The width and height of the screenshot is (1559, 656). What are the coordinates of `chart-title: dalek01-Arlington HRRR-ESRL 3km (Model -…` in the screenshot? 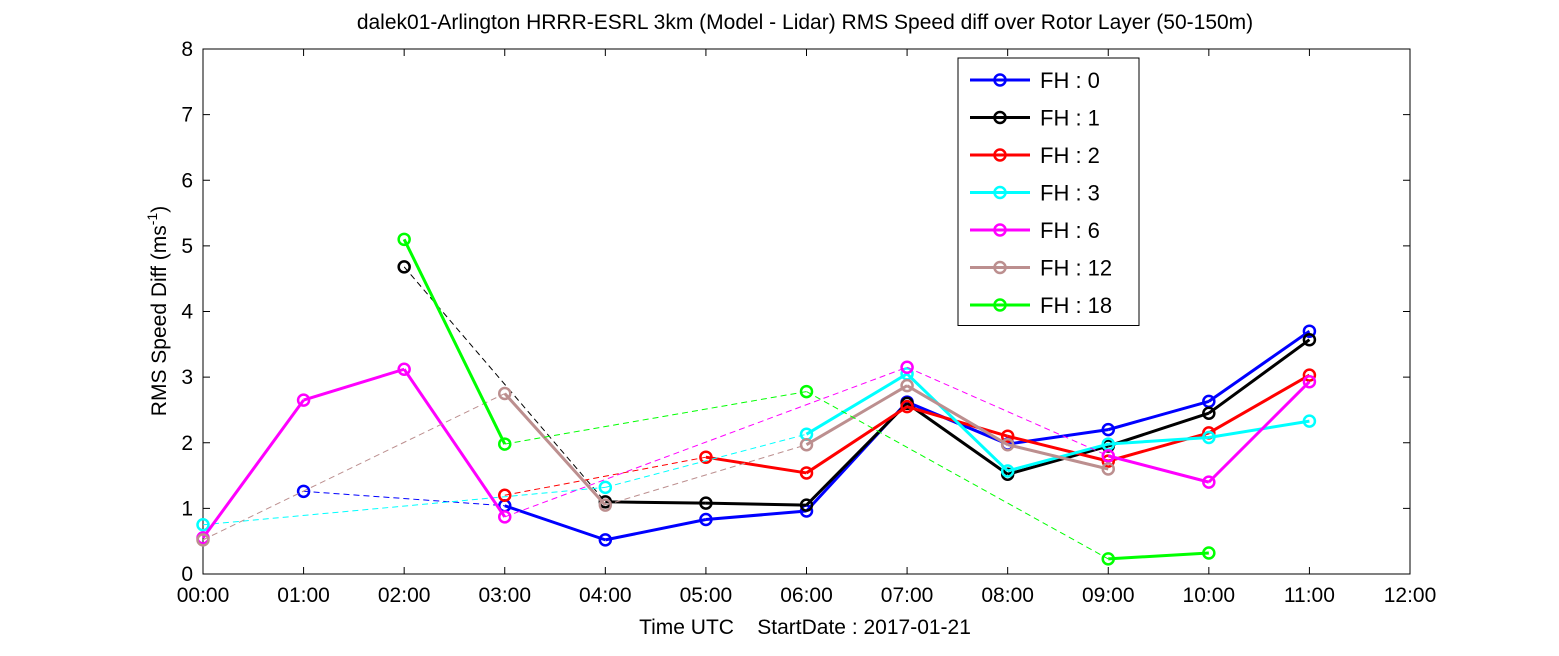 It's located at (805, 22).